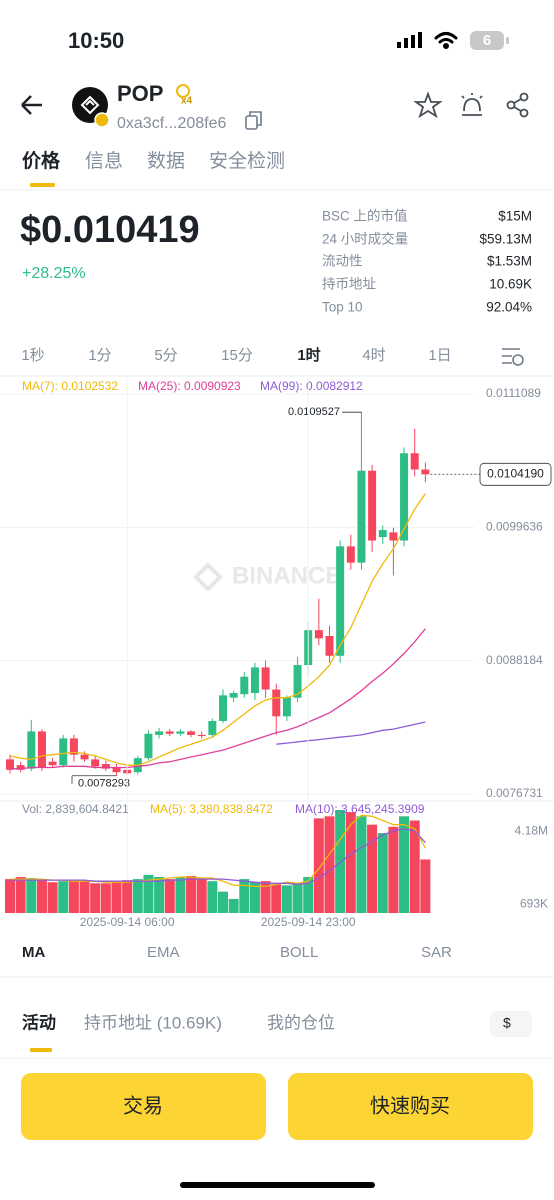  I want to click on button-label: 交易, so click(143, 1105).